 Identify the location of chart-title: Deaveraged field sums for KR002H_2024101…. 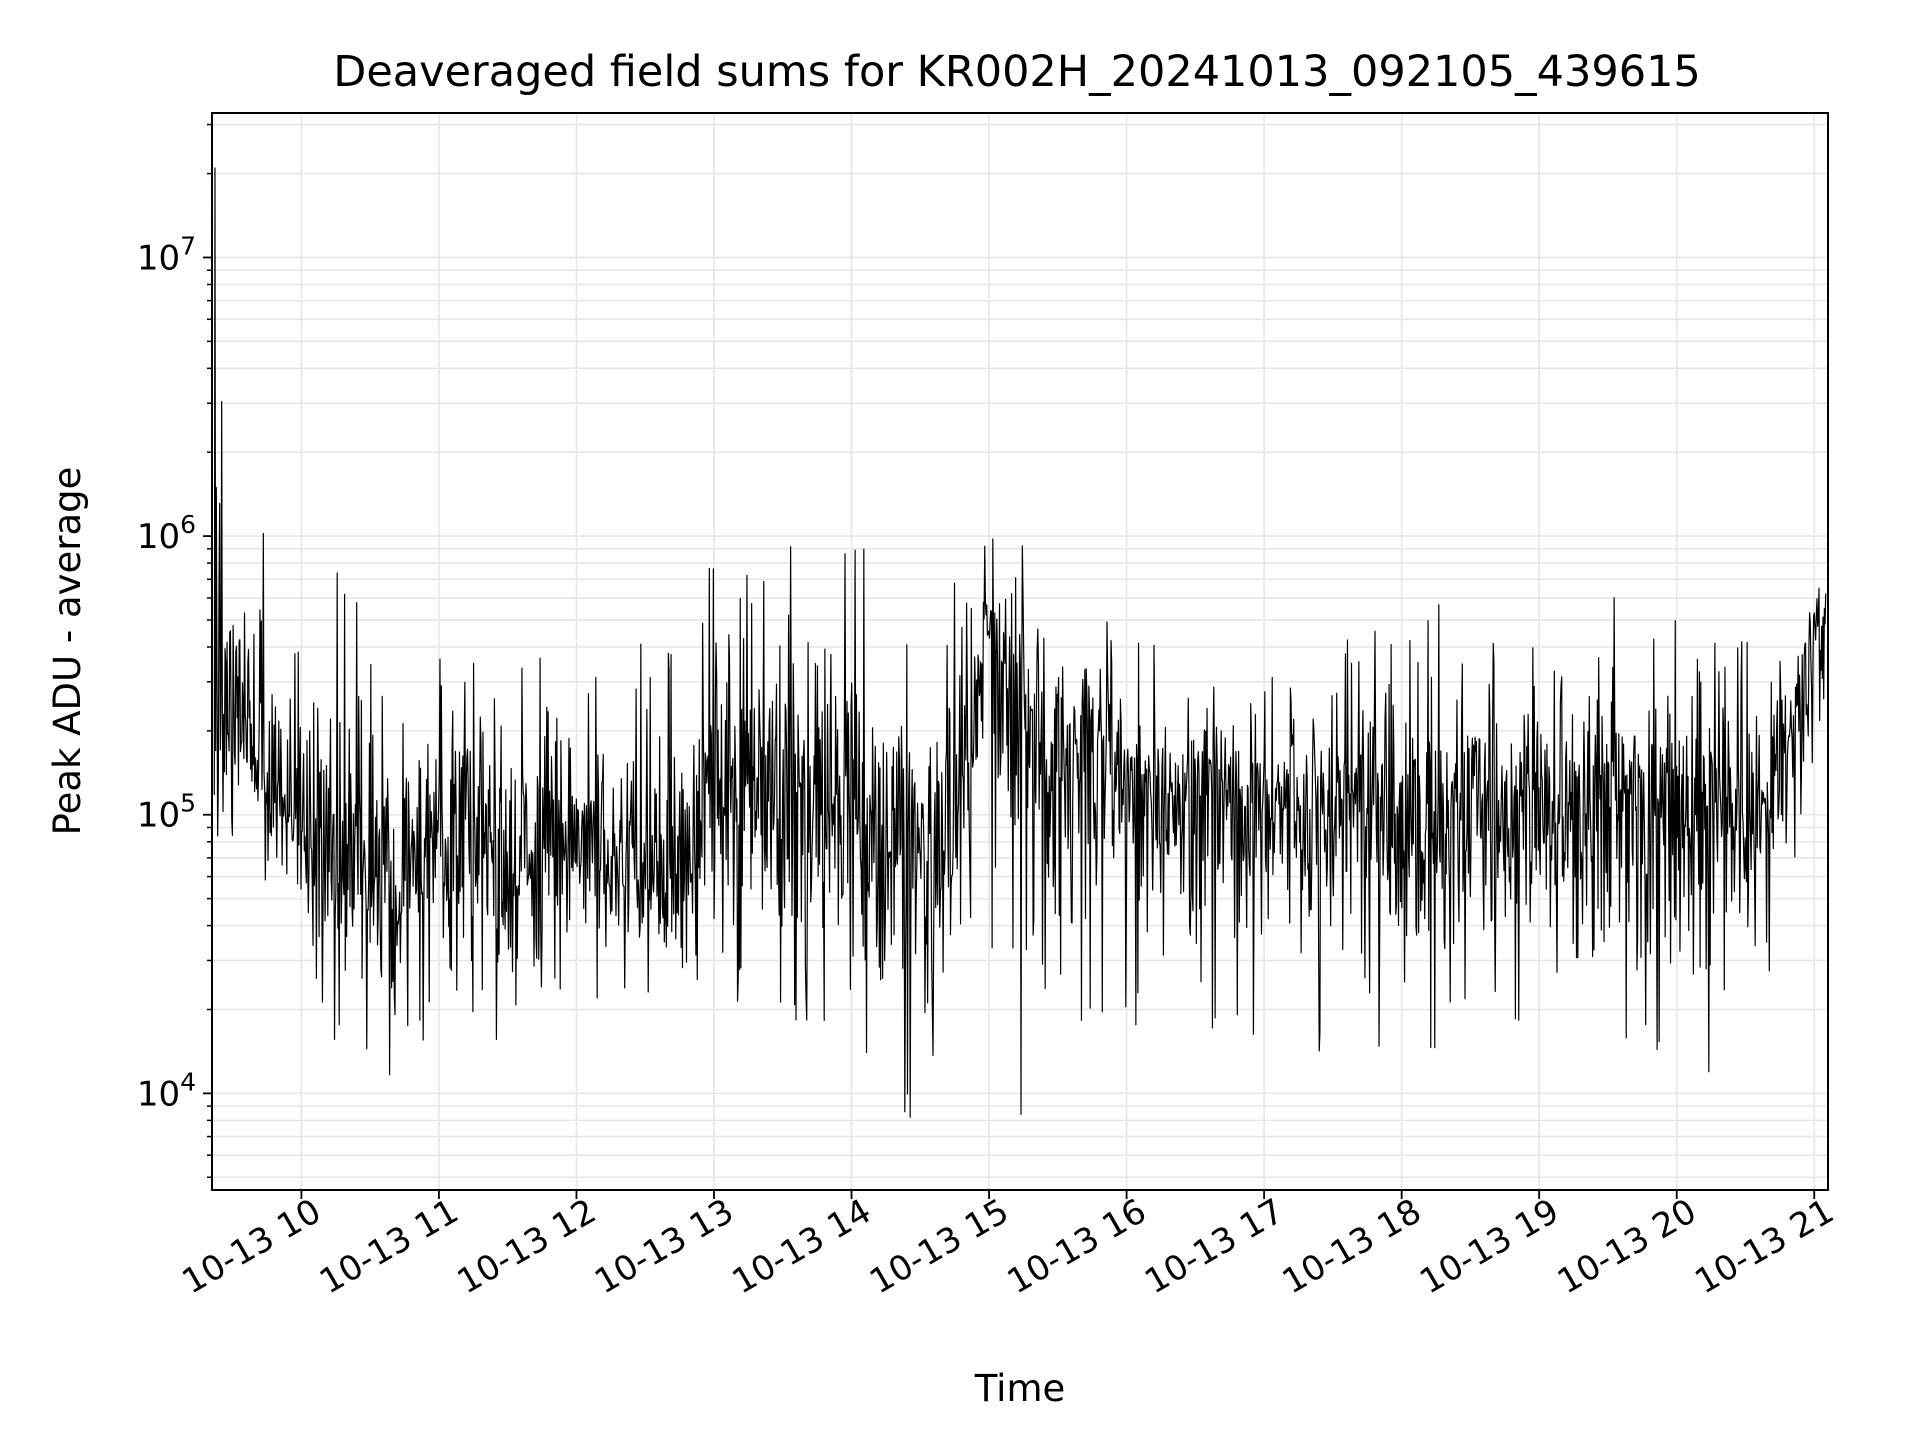
(1017, 72).